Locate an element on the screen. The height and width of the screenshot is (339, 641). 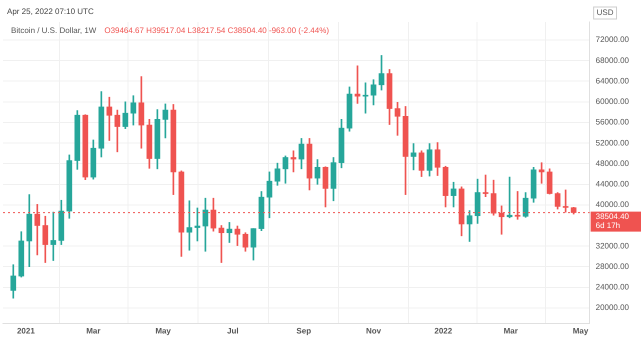
y-tick-label: 28000.00 is located at coordinates (613, 266).